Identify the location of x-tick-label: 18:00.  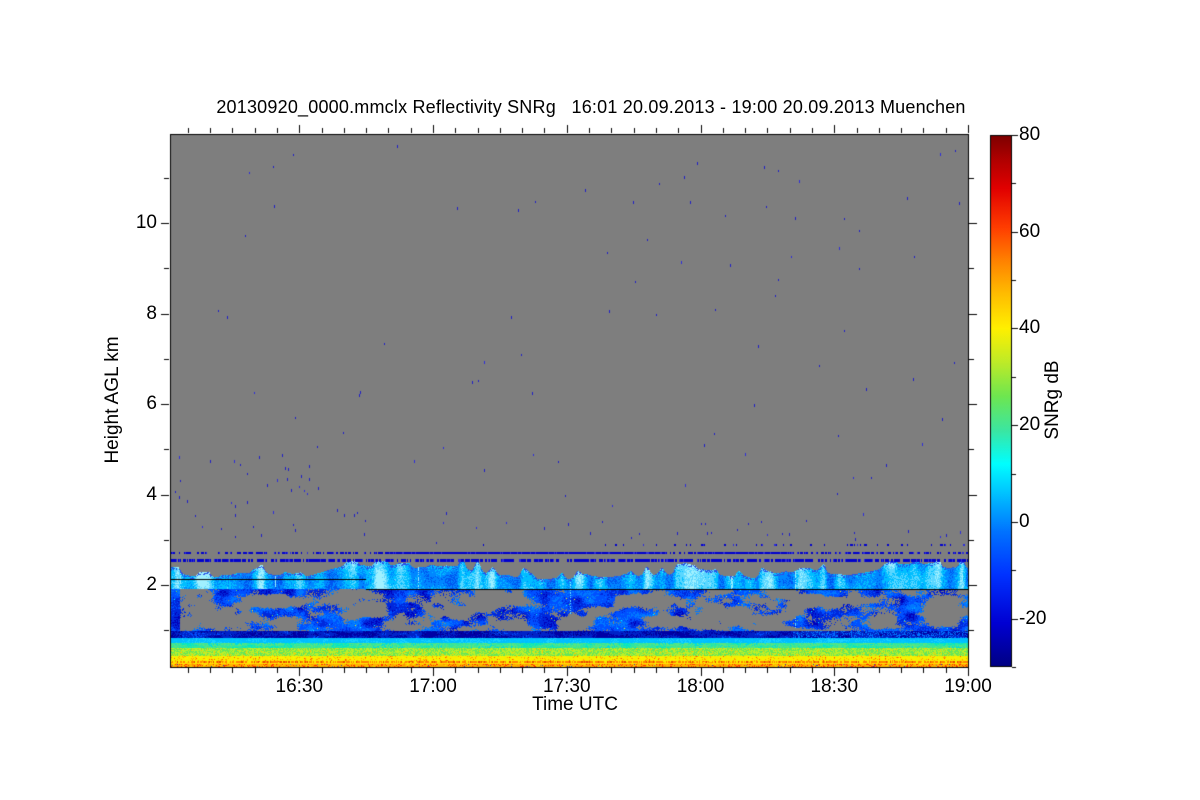
(700, 686).